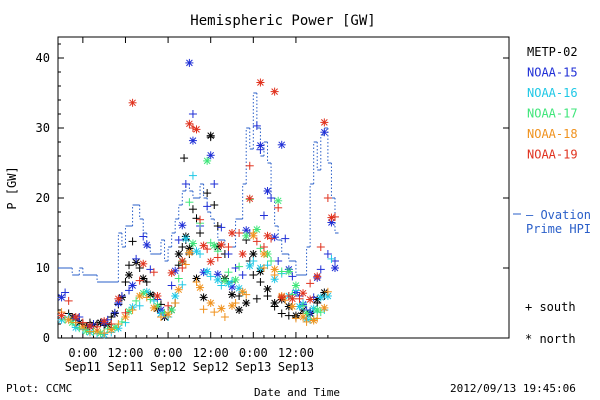 Image resolution: width=600 pixels, height=400 pixels. I want to click on legend-entry-noaa-19: NOAA-19, so click(552, 155).